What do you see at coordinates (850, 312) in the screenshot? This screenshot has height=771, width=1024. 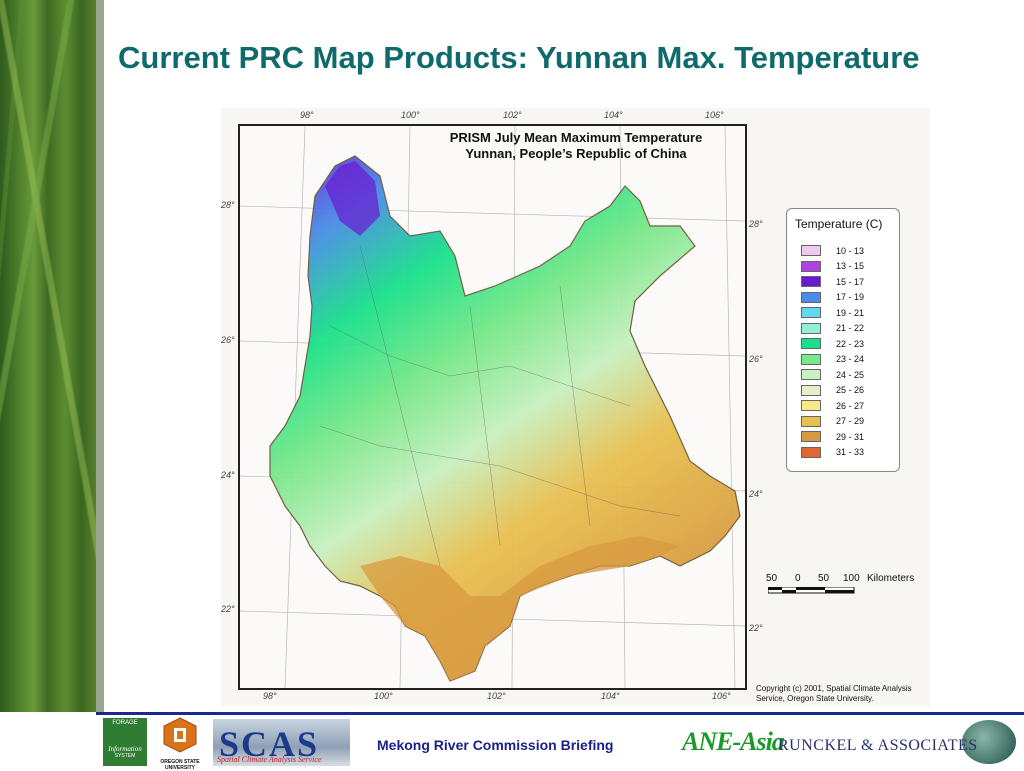 I see `legend-label: 19 - 21` at bounding box center [850, 312].